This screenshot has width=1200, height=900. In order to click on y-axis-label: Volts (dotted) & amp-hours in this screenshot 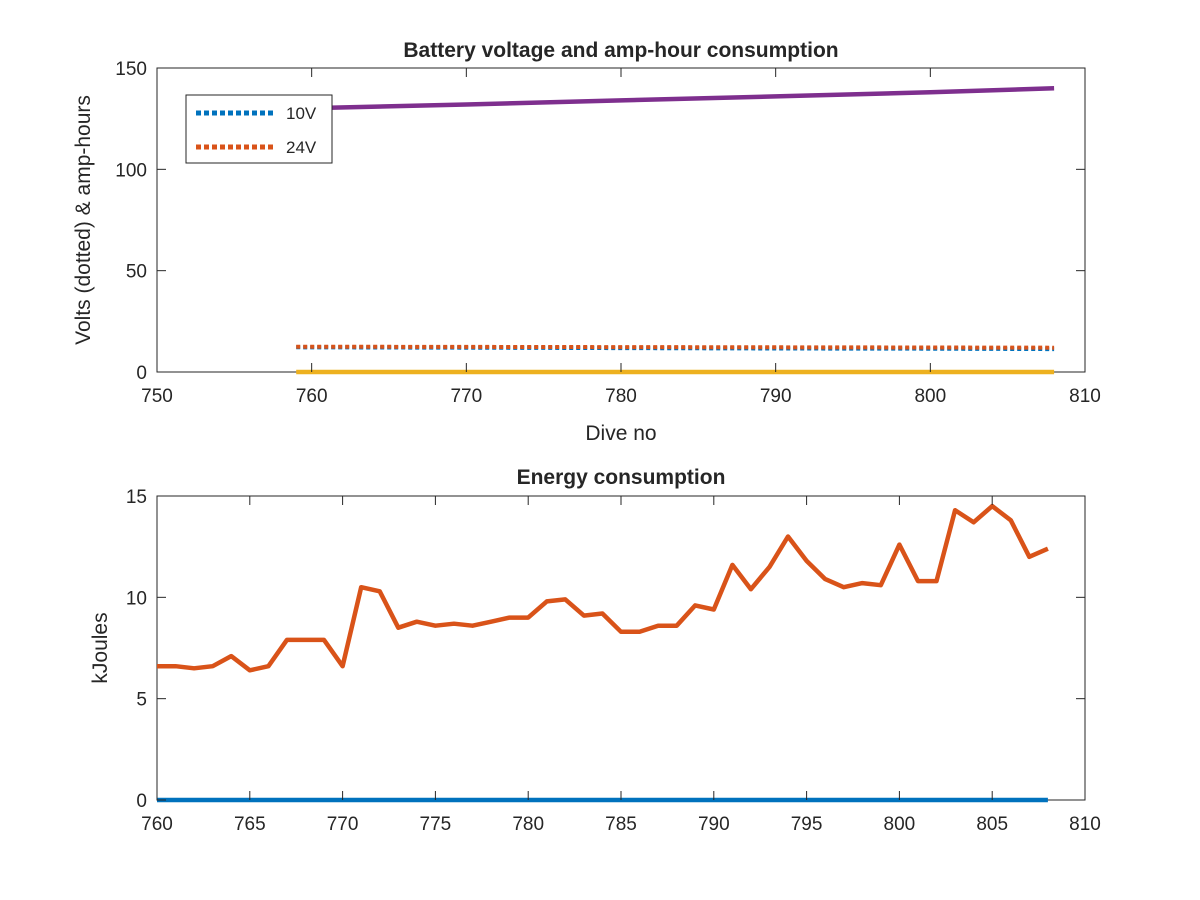, I will do `click(83, 220)`.